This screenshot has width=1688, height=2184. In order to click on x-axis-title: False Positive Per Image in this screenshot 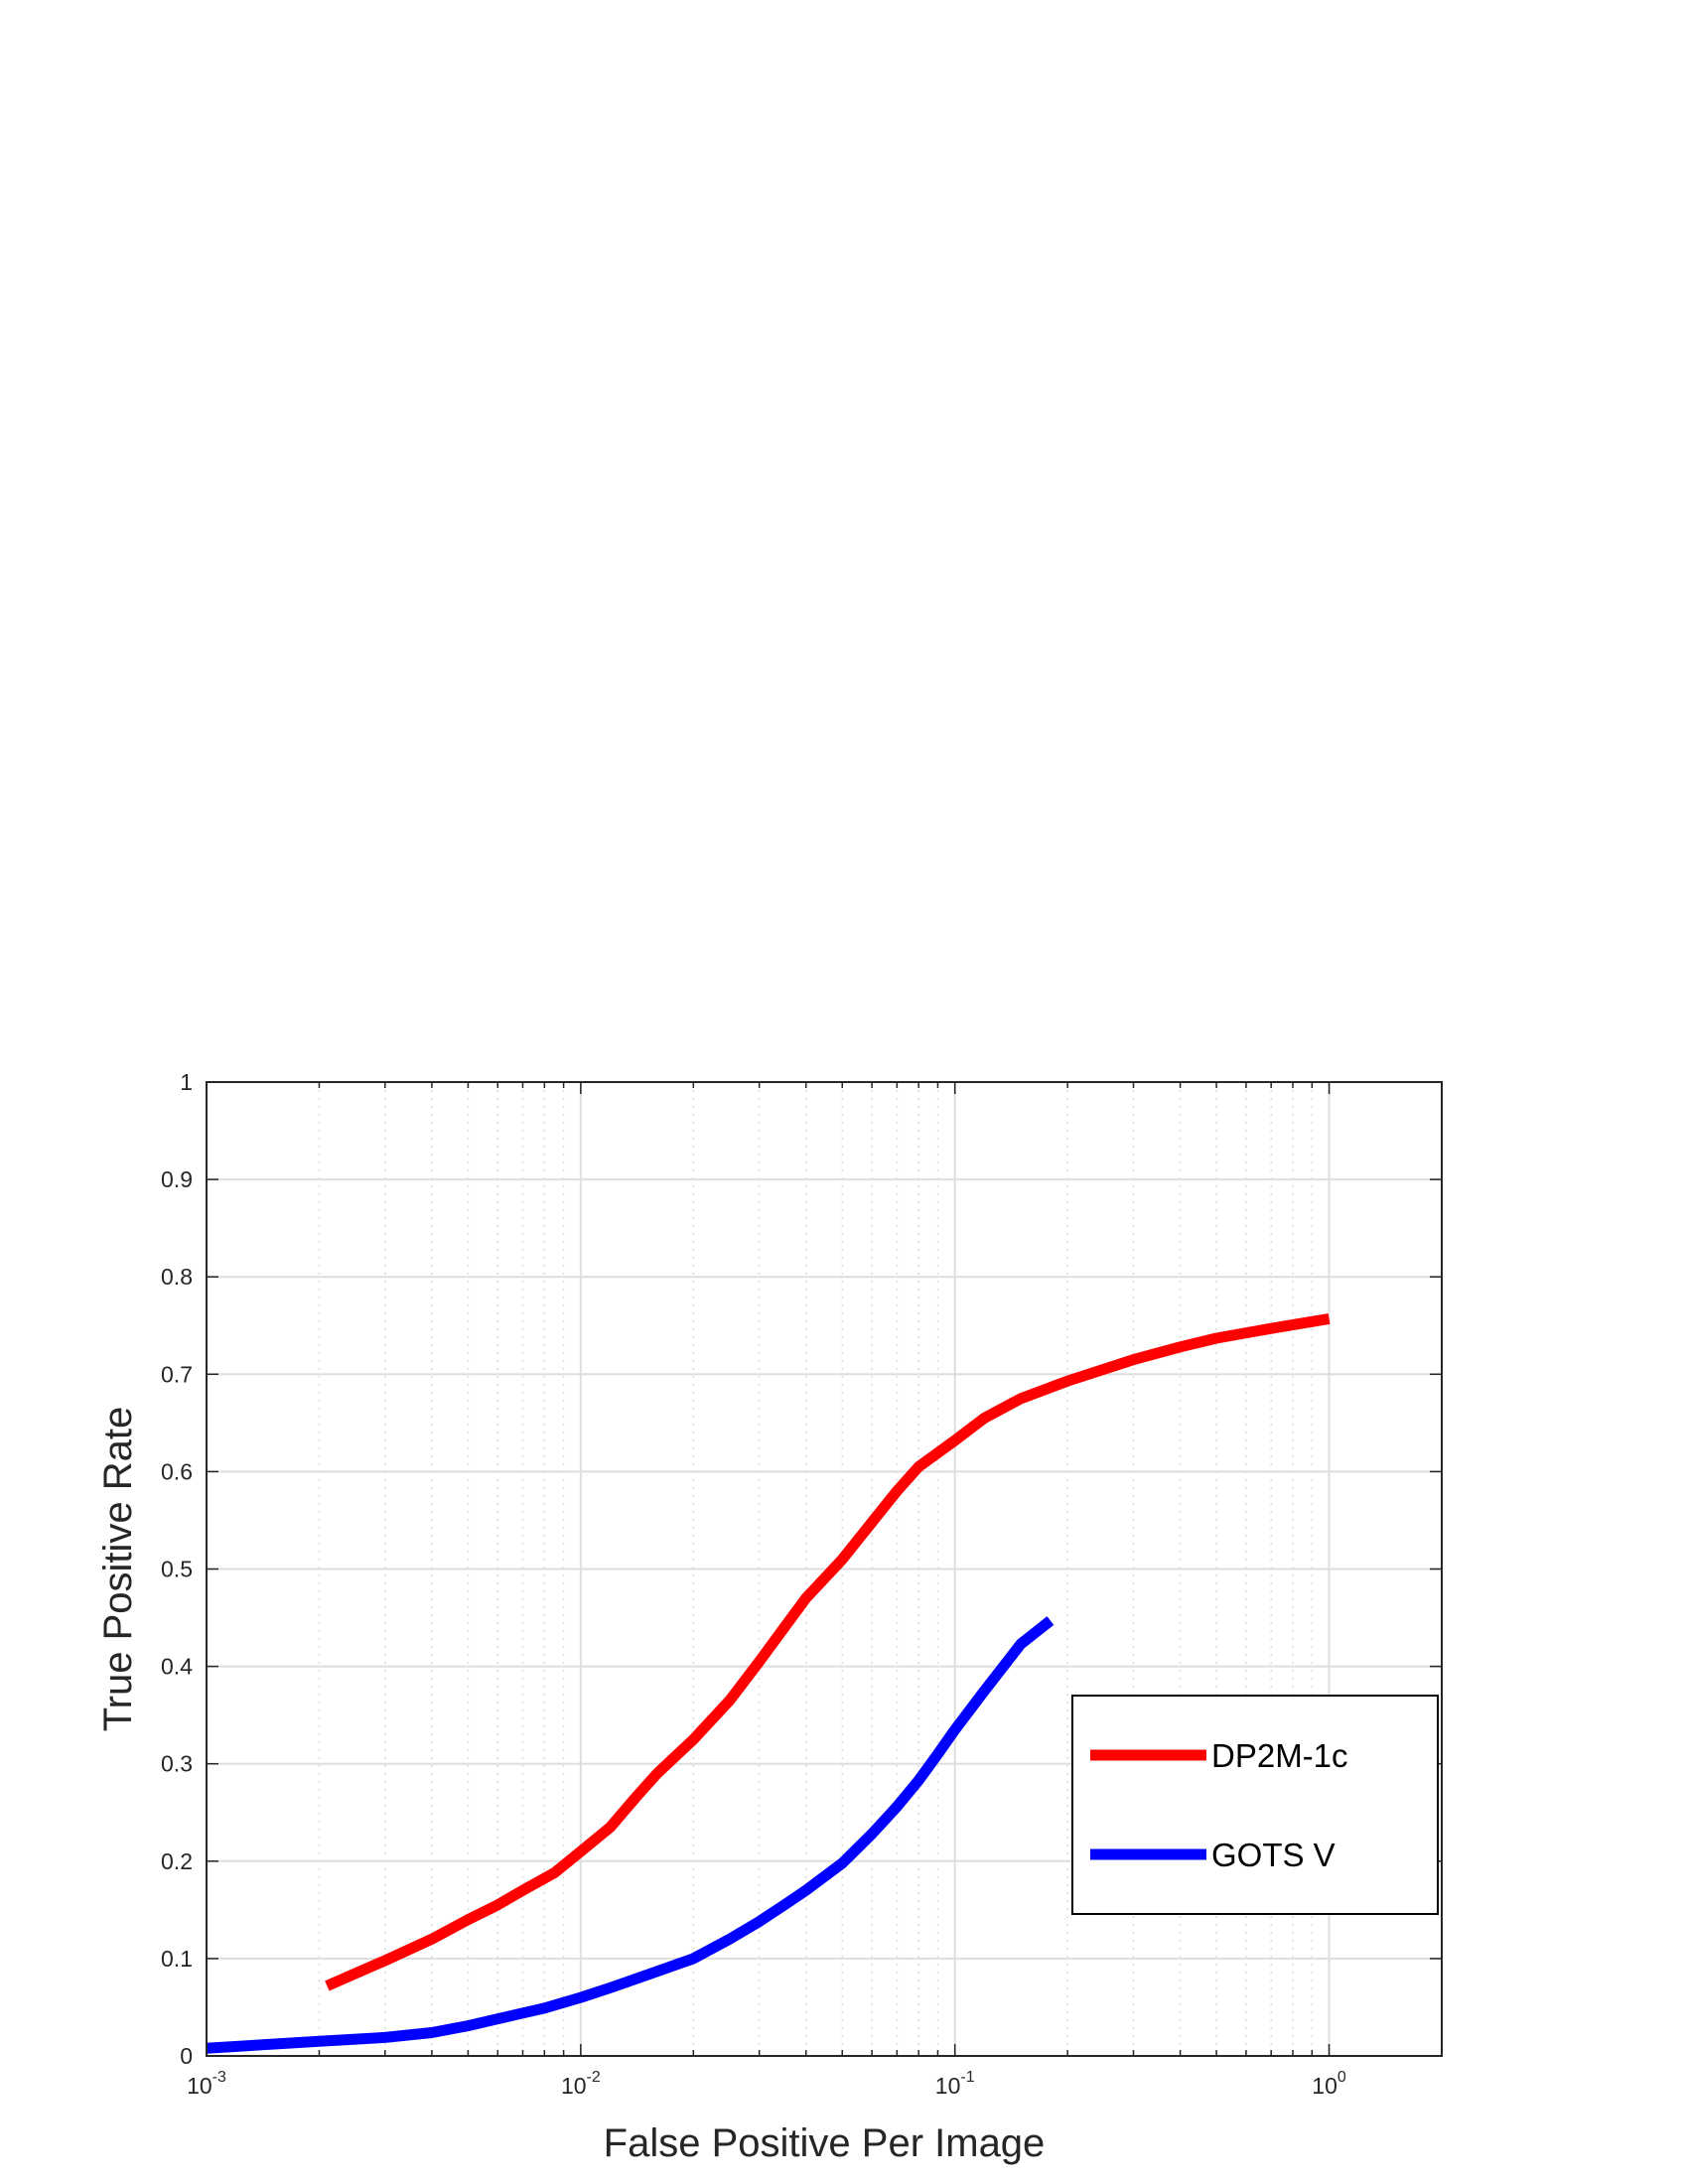, I will do `click(825, 2143)`.